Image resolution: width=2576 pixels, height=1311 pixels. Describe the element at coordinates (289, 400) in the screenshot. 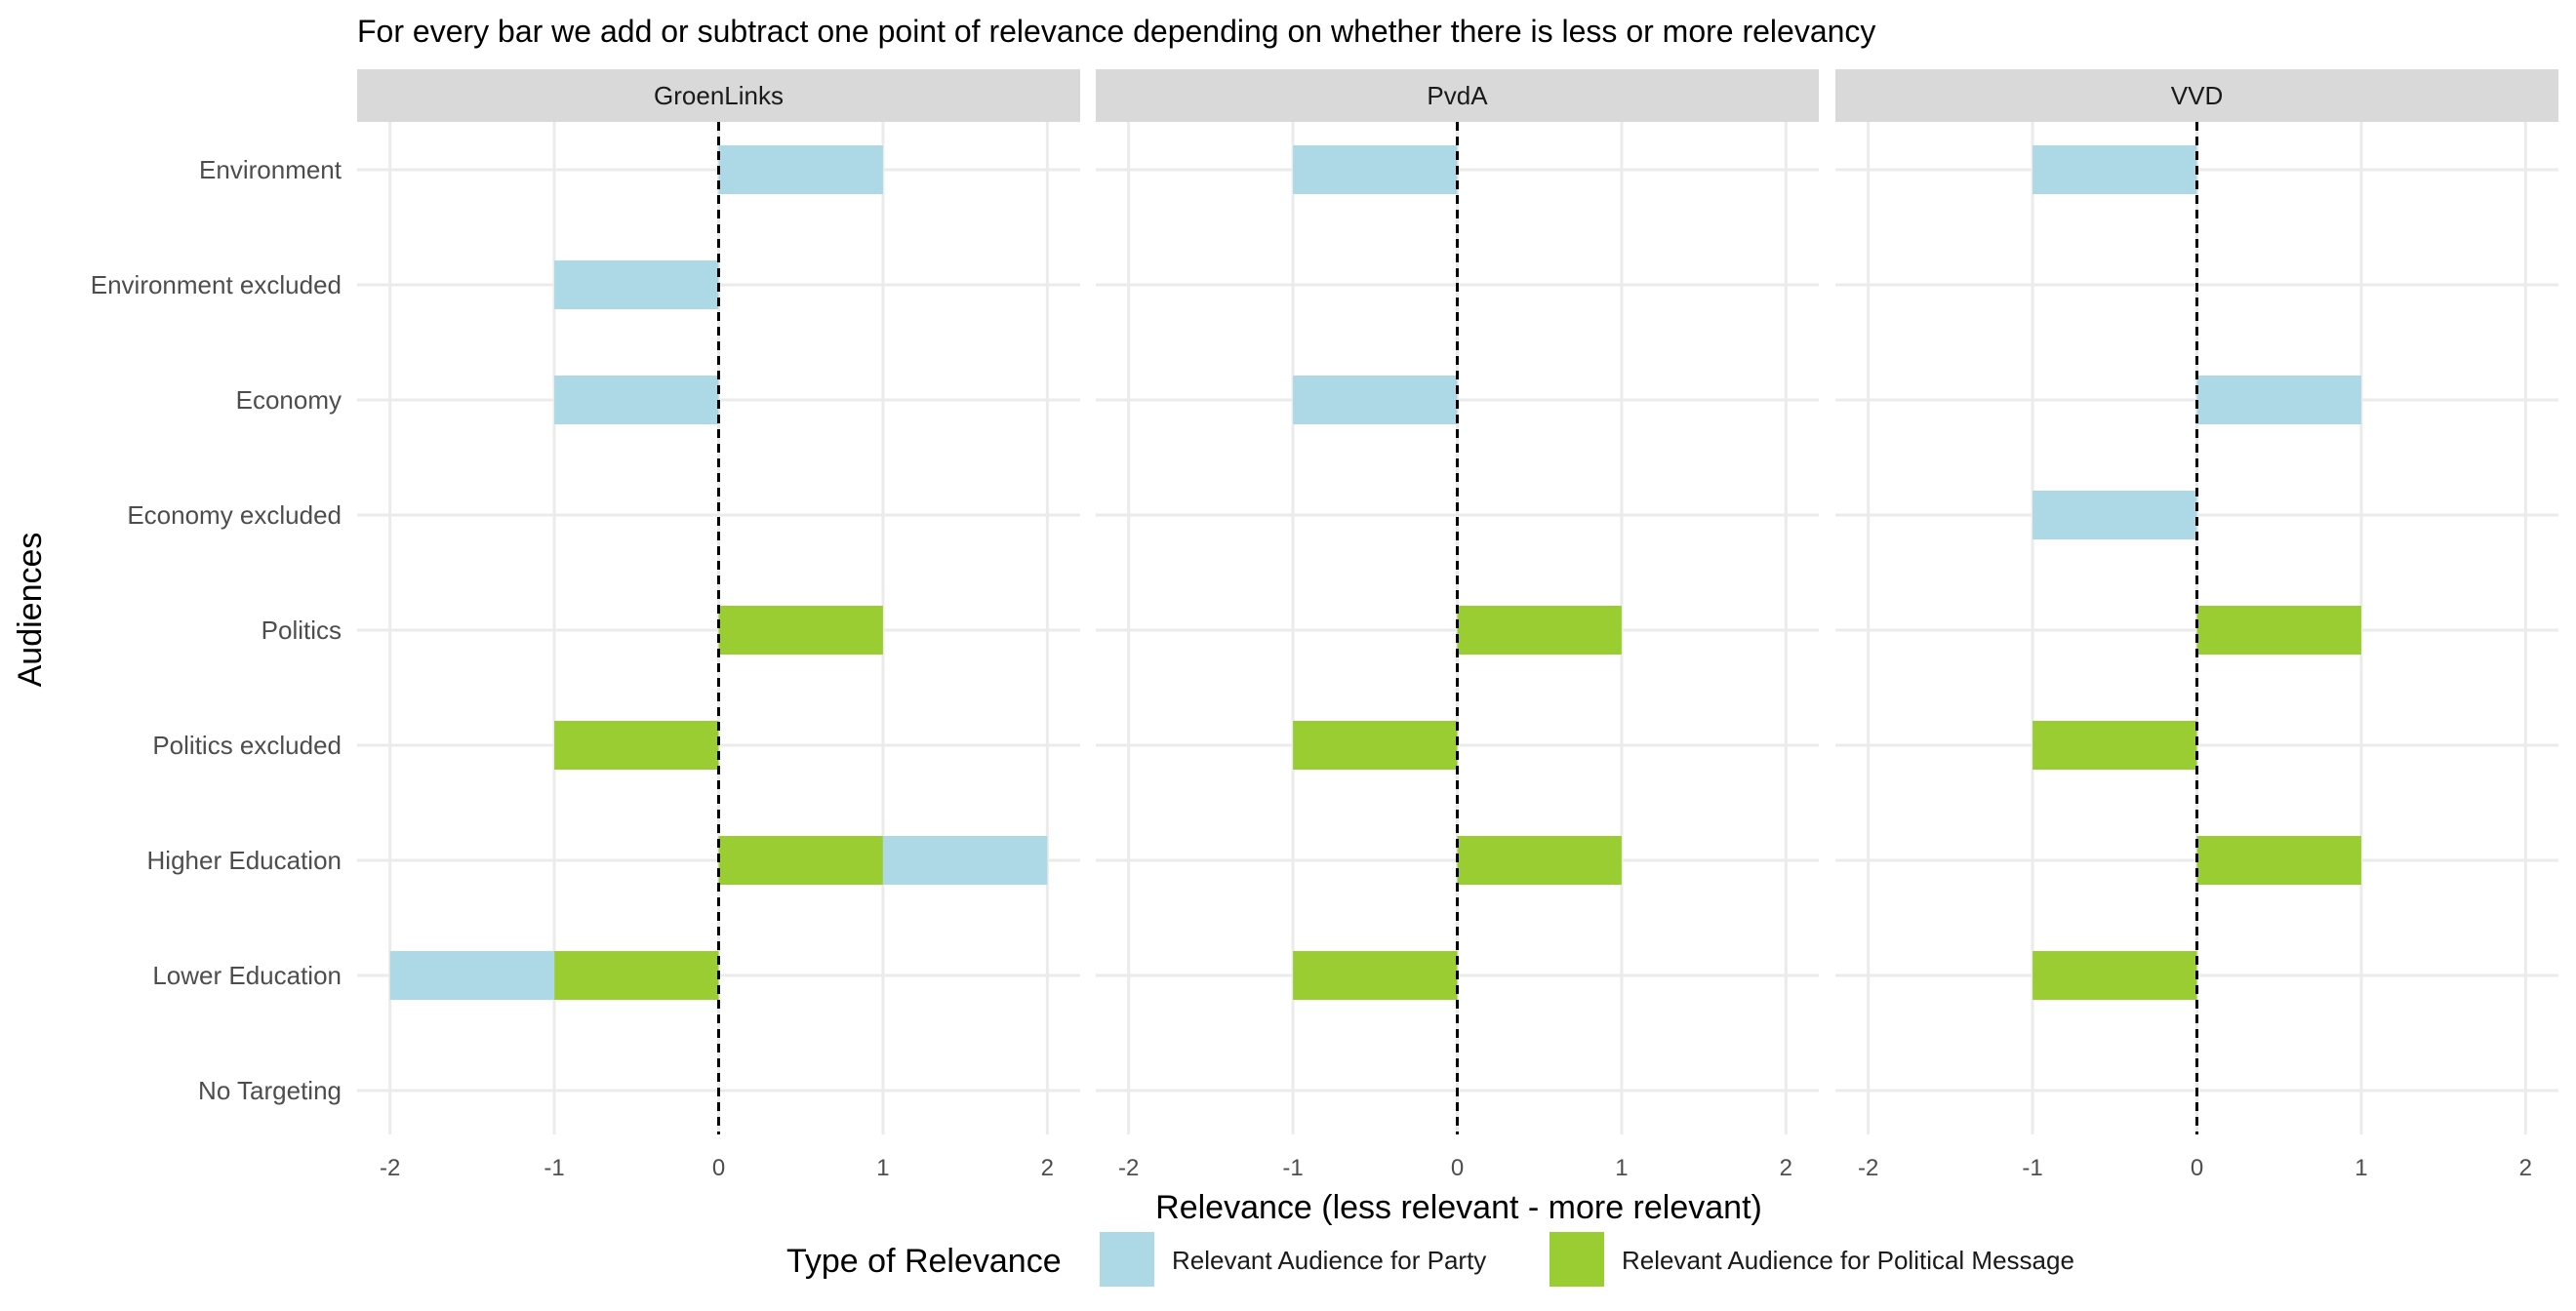

I see `y-tick-label: Economy` at that location.